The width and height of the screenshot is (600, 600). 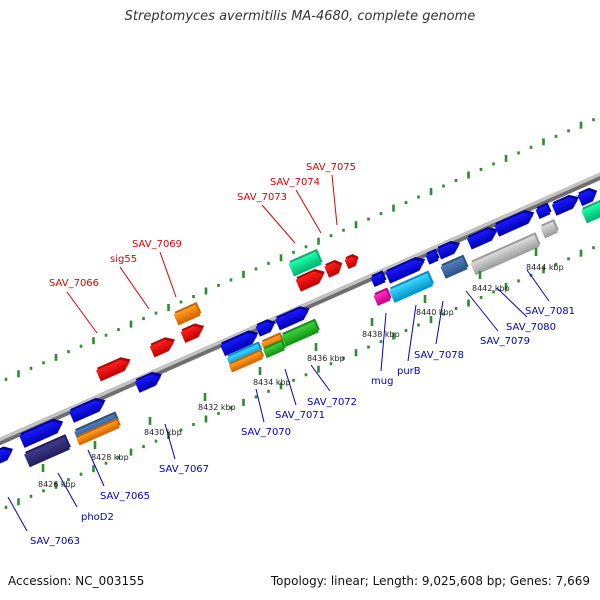 What do you see at coordinates (125, 496) in the screenshot?
I see `lower-gene-label: SAV_7065` at bounding box center [125, 496].